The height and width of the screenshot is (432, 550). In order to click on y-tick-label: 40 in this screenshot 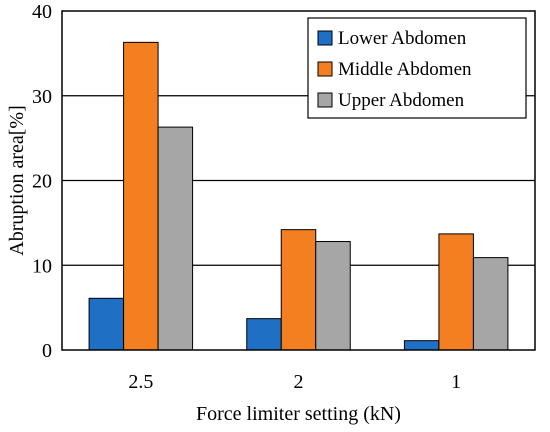, I will do `click(42, 12)`.